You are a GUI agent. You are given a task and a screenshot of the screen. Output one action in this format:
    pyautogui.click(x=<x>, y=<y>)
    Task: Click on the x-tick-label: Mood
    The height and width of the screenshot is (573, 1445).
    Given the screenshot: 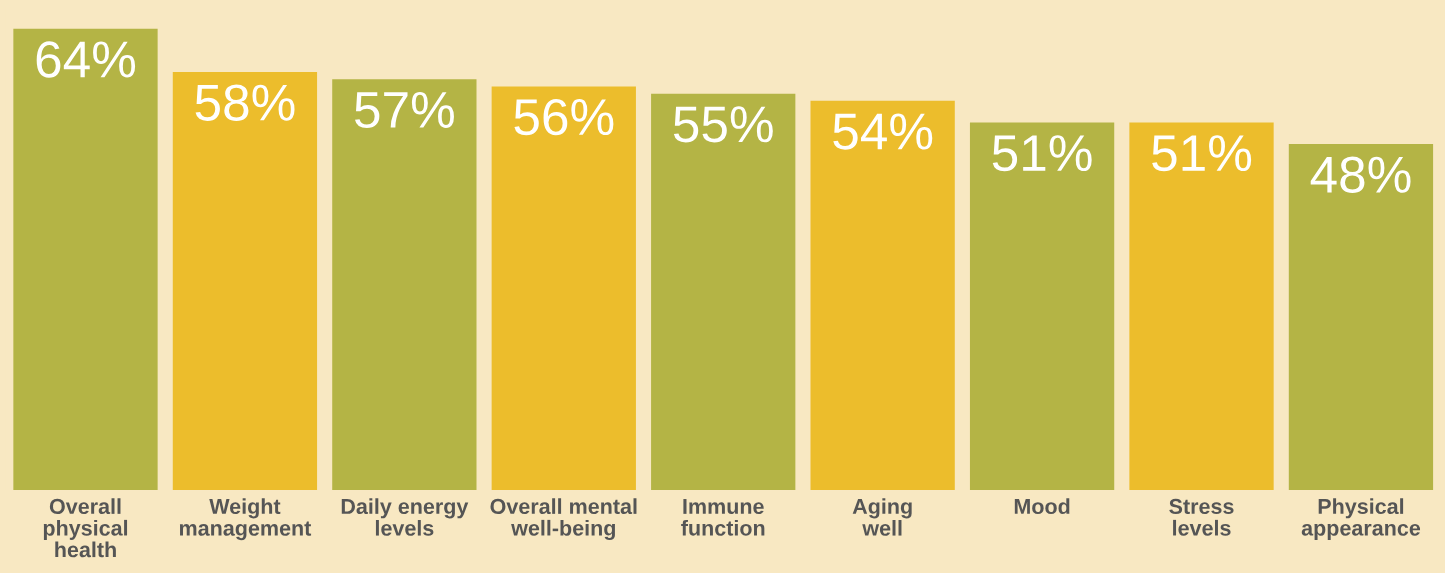 What is the action you would take?
    pyautogui.click(x=1042, y=506)
    